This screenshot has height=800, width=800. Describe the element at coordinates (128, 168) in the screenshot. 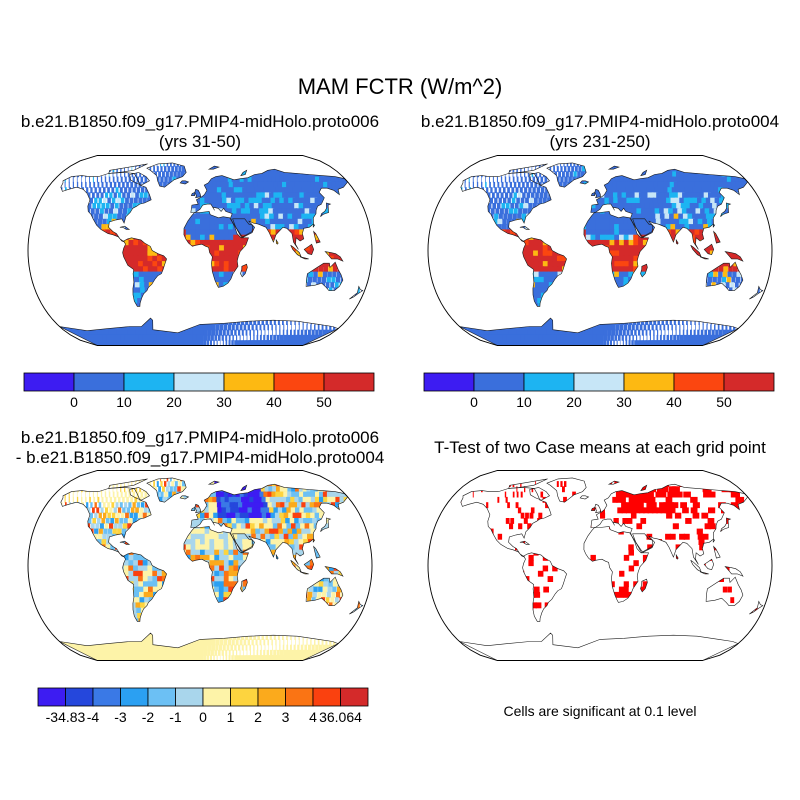

I see `coastline-canadian-arctic` at that location.